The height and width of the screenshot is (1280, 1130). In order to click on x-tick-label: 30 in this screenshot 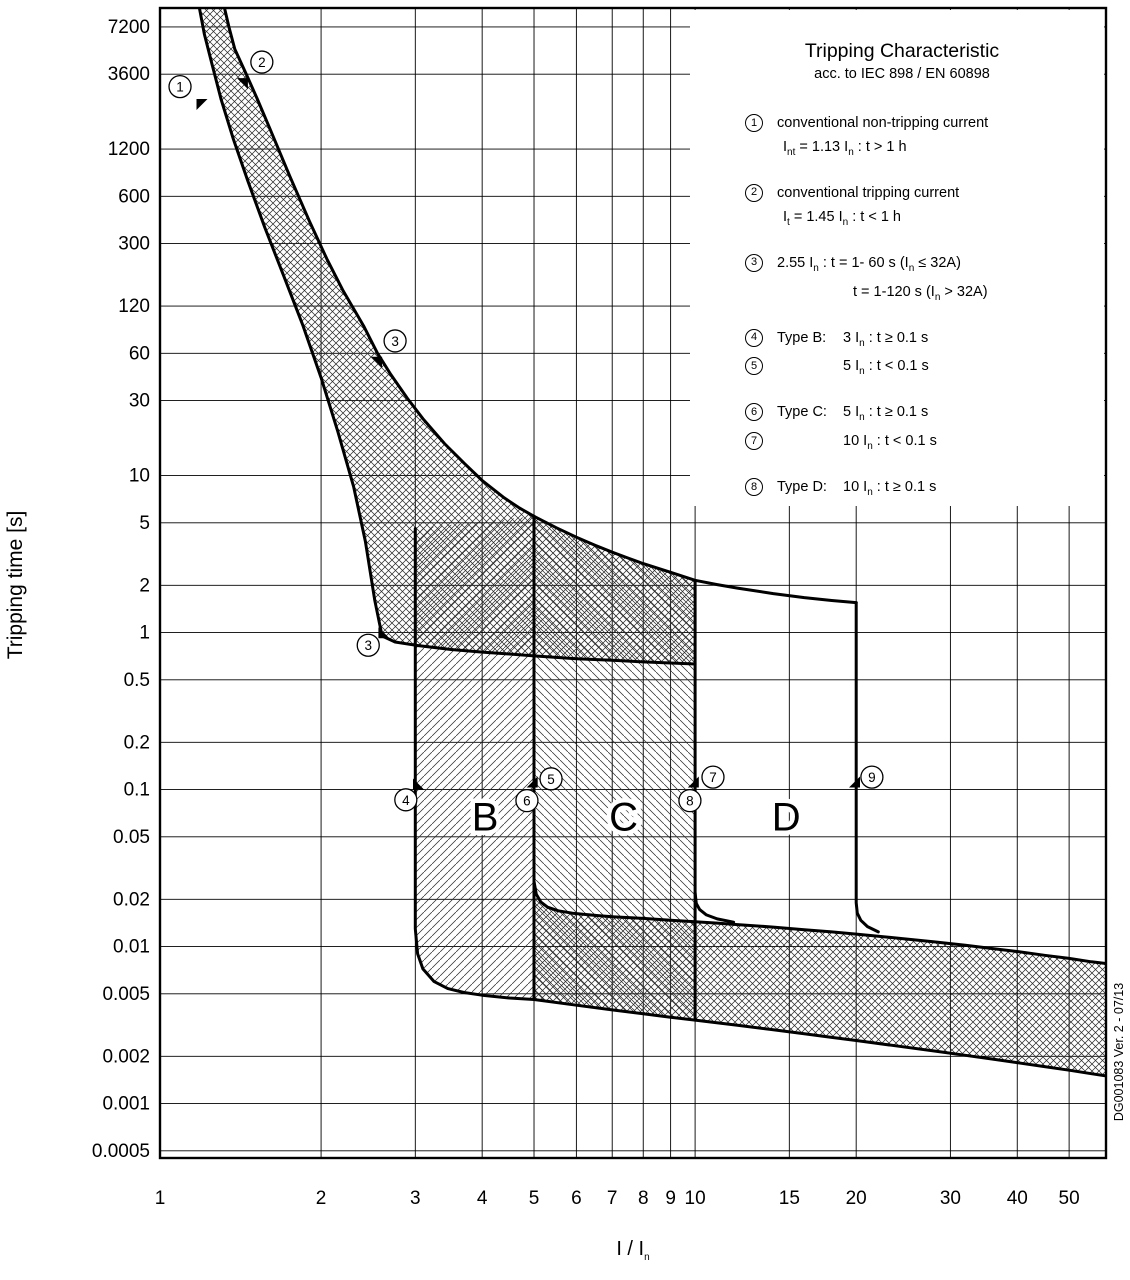, I will do `click(950, 1198)`.